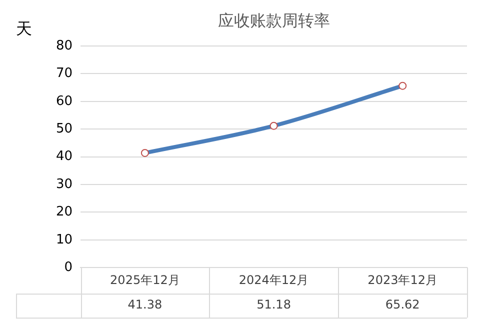  I want to click on y-axis-title: 天, so click(24, 28).